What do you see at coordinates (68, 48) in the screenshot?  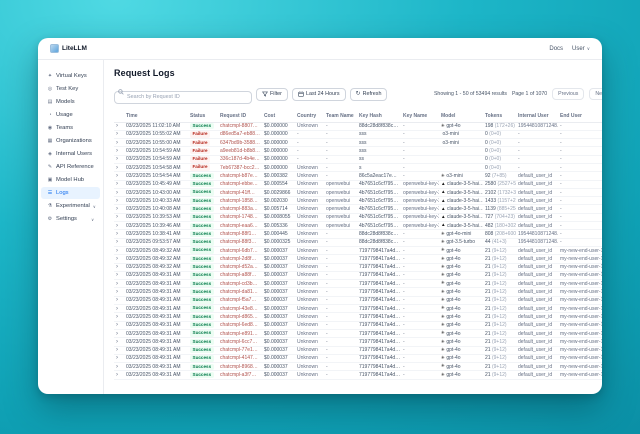 I see `brand: LiteLLM` at bounding box center [68, 48].